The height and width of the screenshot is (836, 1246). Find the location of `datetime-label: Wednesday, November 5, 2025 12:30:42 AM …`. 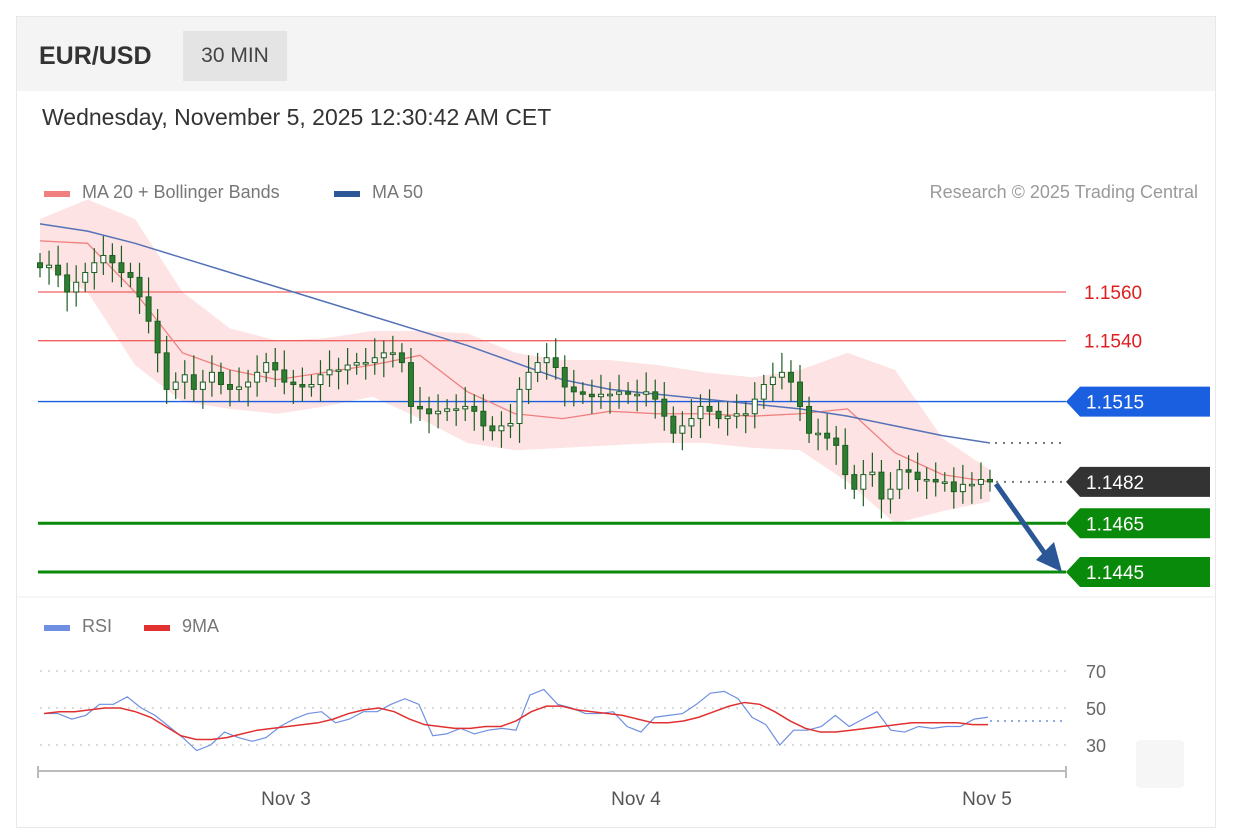

datetime-label: Wednesday, November 5, 2025 12:30:42 AM … is located at coordinates (297, 117).